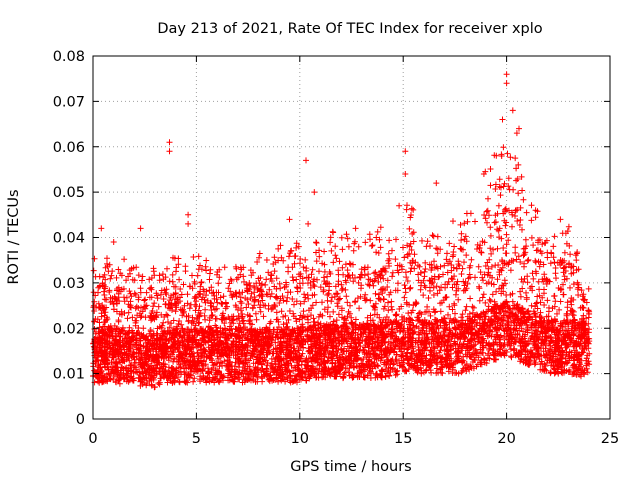 The height and width of the screenshot is (480, 640). Describe the element at coordinates (403, 439) in the screenshot. I see `x-tick-label: 15` at that location.